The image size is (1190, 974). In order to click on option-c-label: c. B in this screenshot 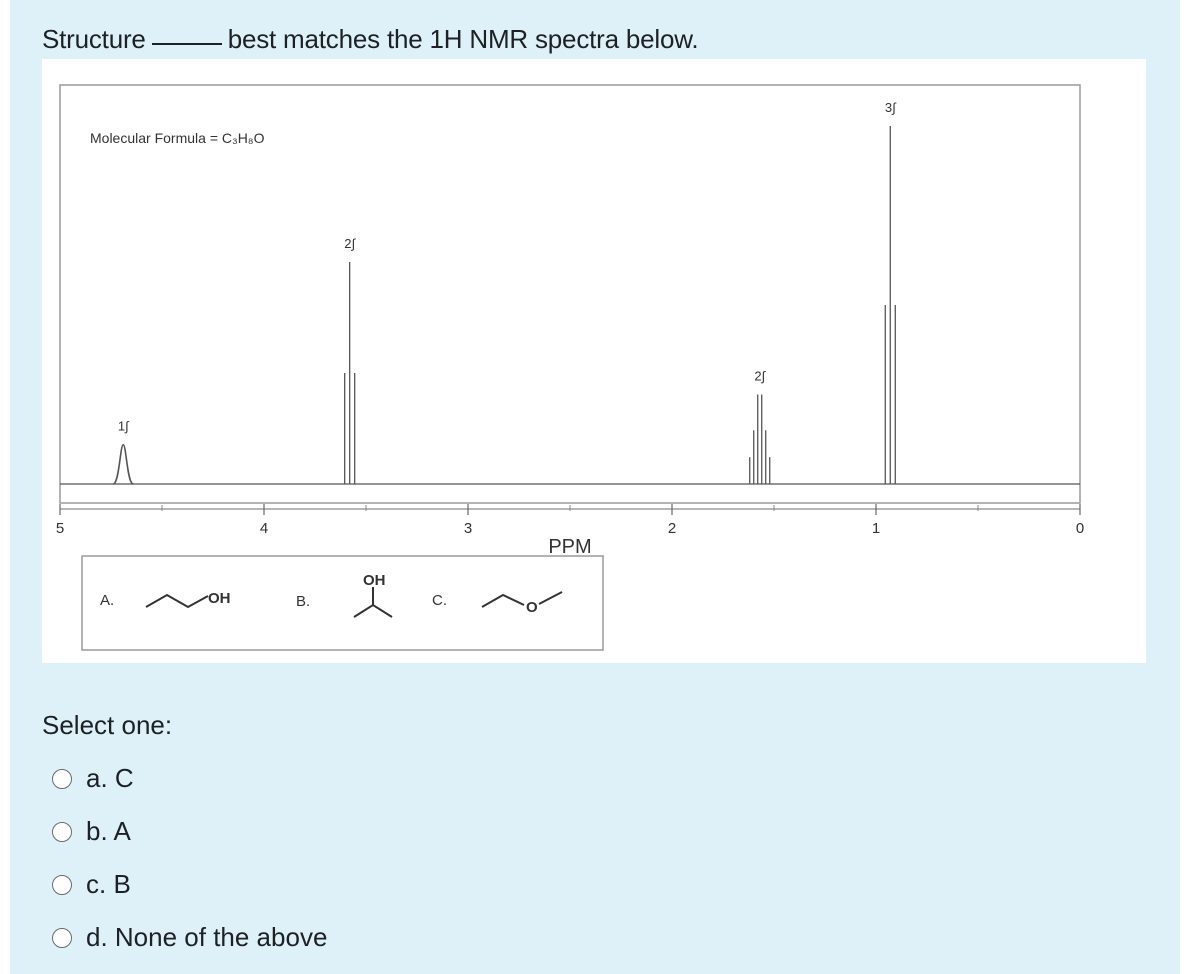, I will do `click(108, 884)`.